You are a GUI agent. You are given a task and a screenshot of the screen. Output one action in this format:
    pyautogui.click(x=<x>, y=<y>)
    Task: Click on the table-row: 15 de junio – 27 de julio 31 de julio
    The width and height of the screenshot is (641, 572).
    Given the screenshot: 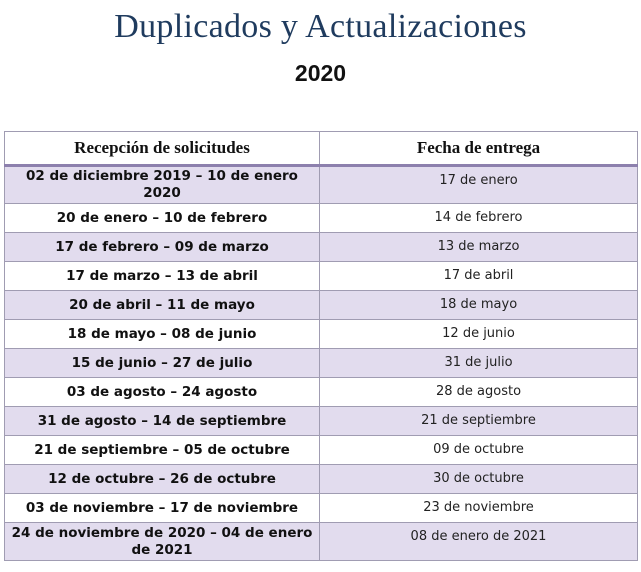 What is the action you would take?
    pyautogui.click(x=321, y=363)
    